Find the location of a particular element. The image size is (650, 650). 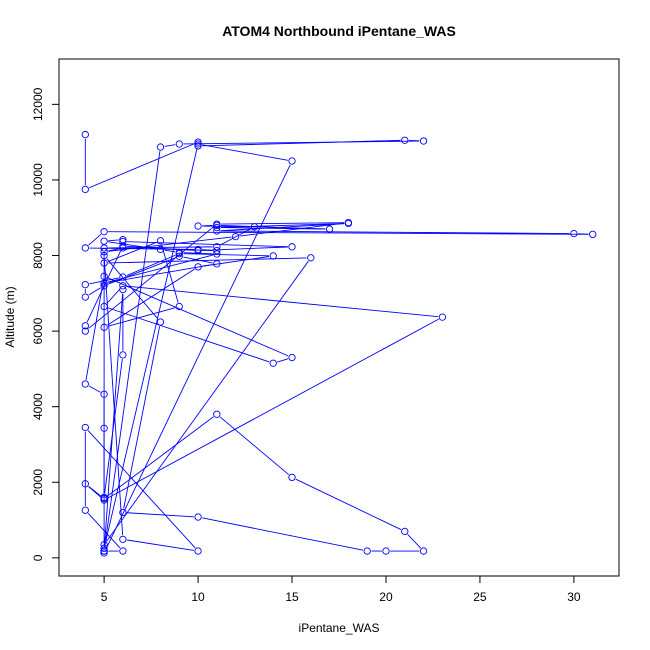

y-tick-label: 4000 is located at coordinates (38, 406).